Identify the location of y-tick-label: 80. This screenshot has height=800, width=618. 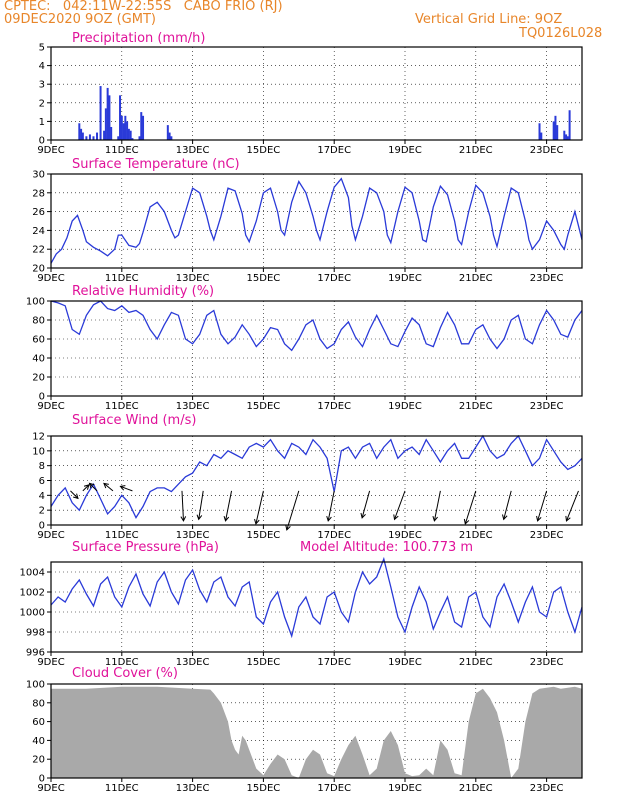
(38, 703).